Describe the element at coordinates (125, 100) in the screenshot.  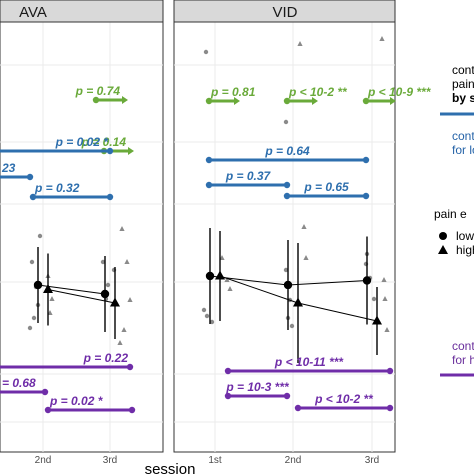
I see `comparison-ava-0-arrow` at that location.